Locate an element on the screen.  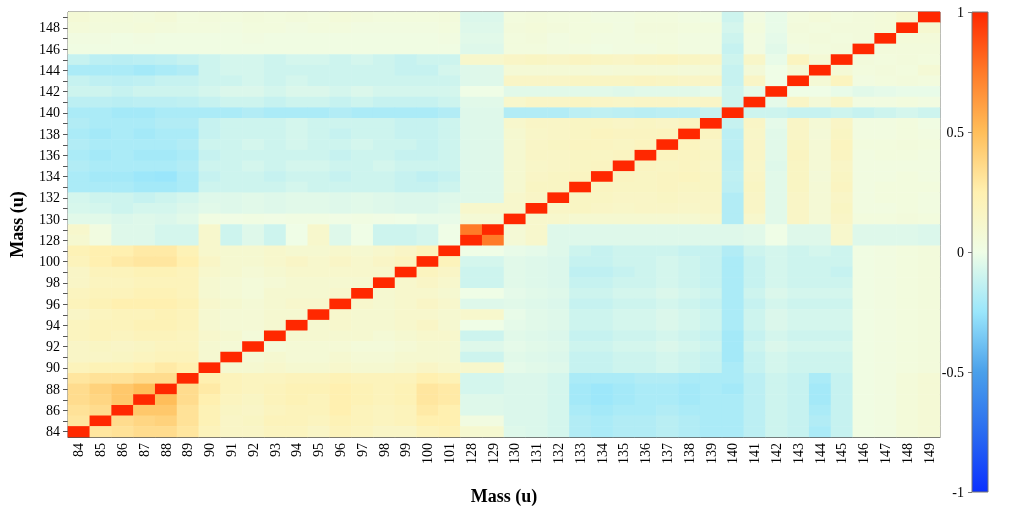
x-axis-title: Mass (u) is located at coordinates (504, 496).